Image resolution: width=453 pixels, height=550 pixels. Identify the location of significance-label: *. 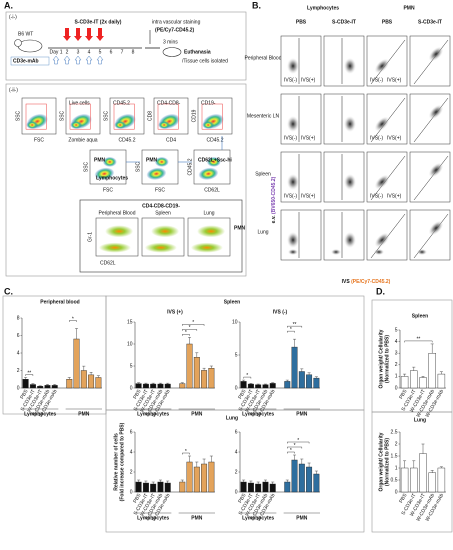
(186, 333).